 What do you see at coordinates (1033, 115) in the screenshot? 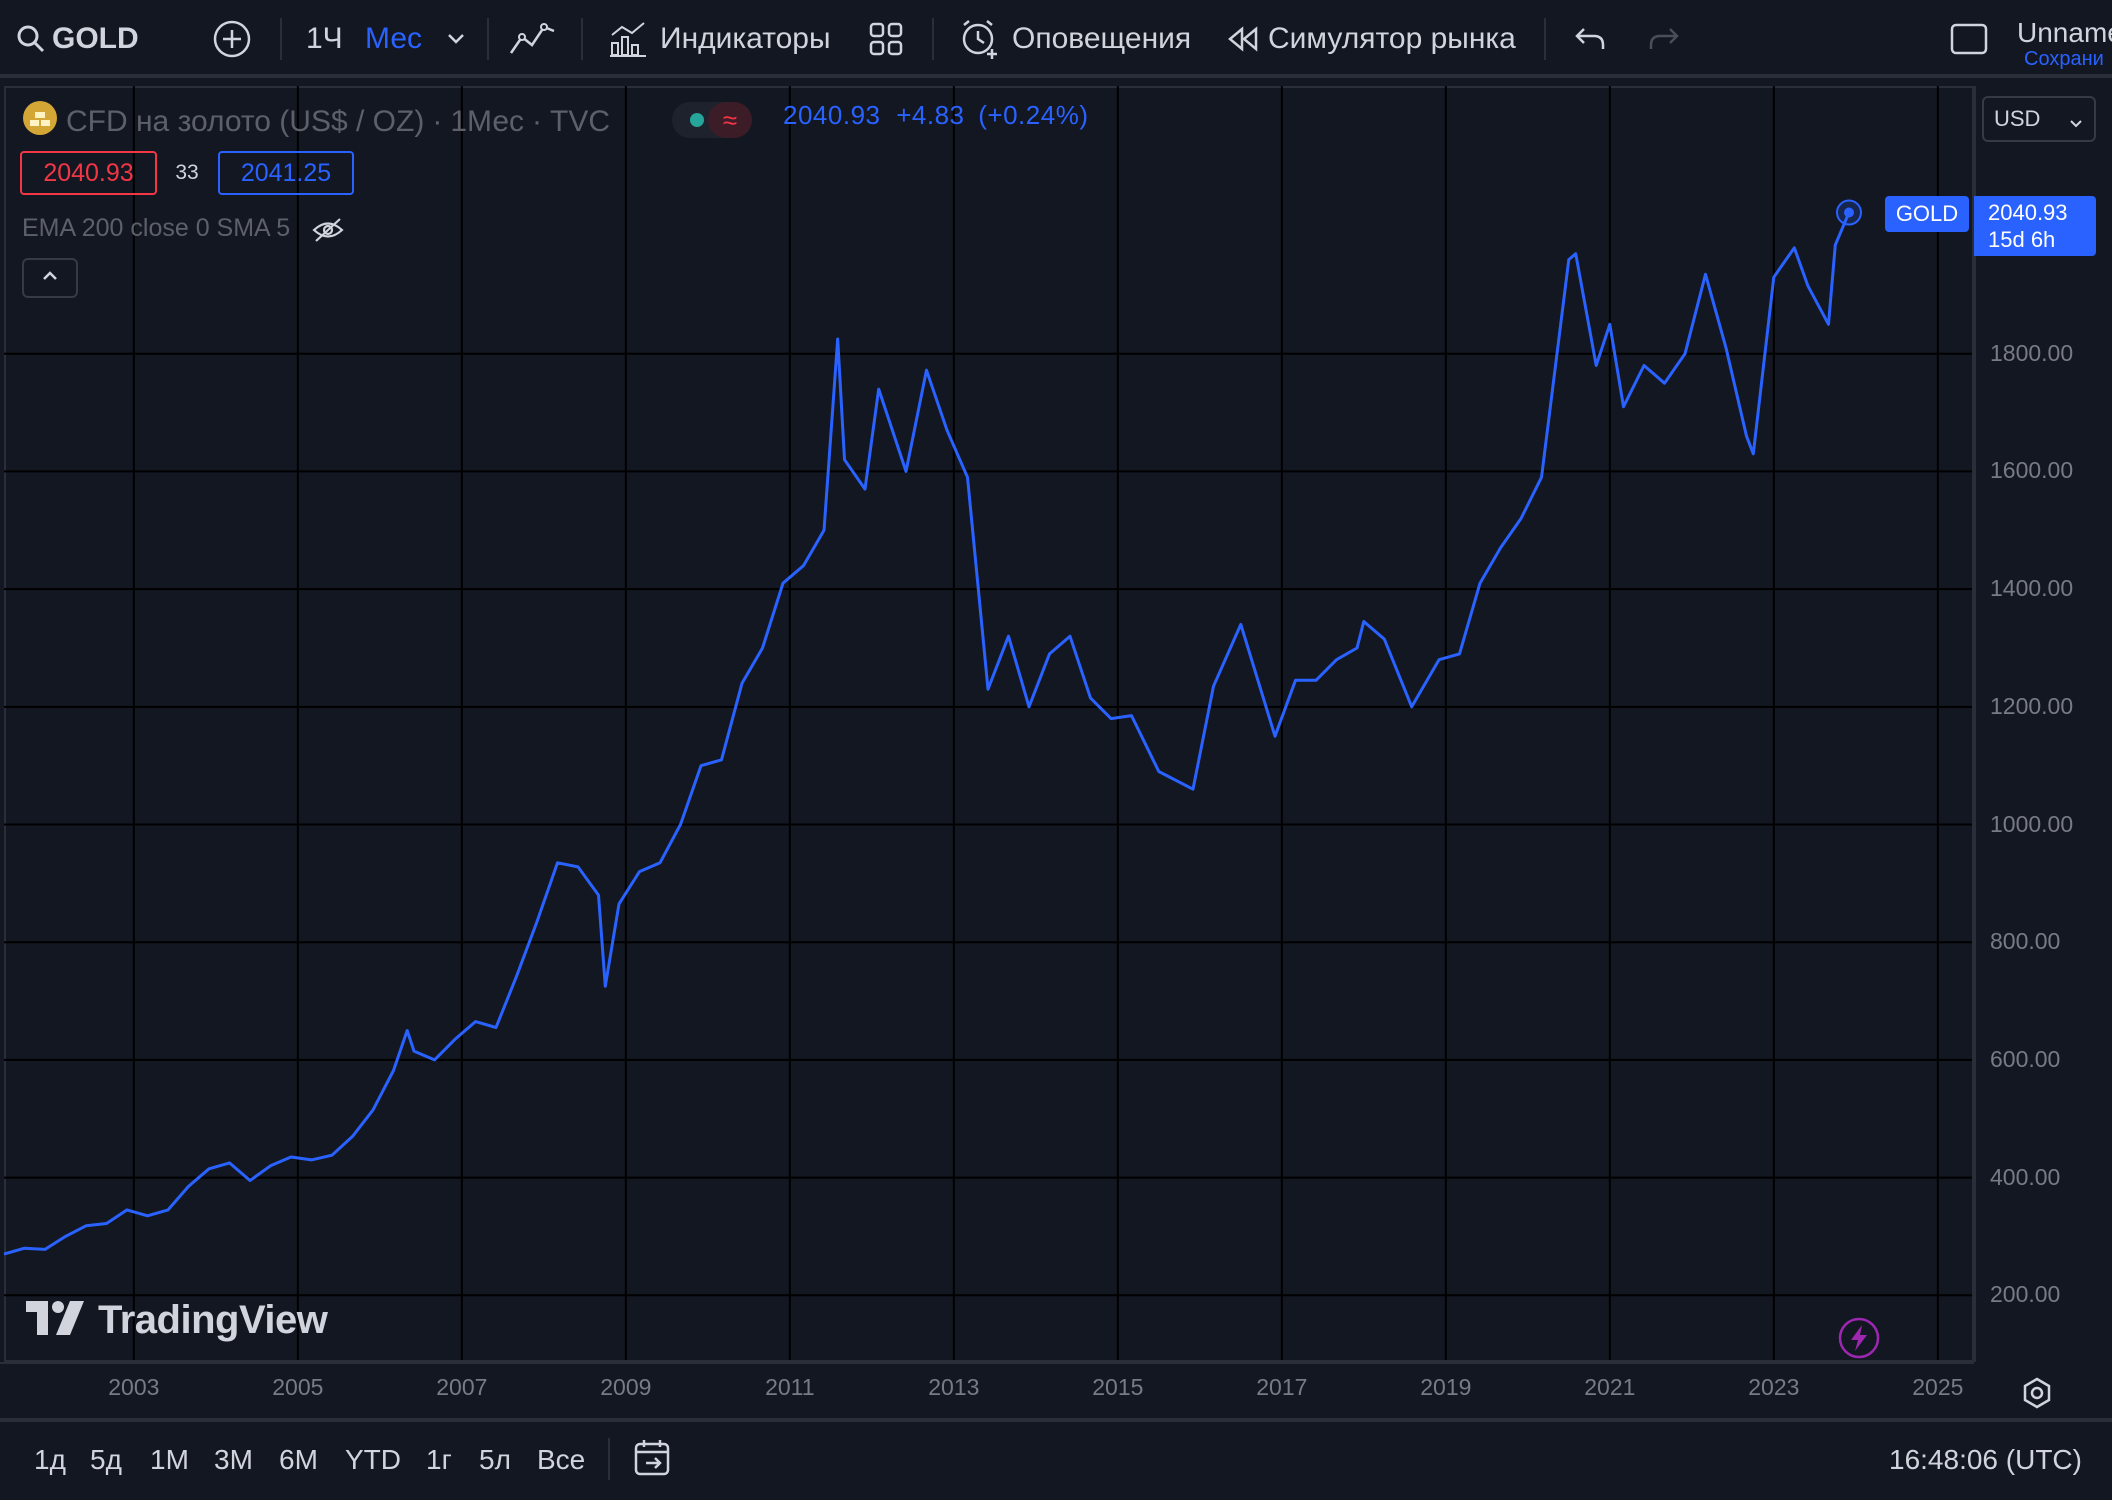
I see `legend-change-pct: (+0.24%)` at bounding box center [1033, 115].